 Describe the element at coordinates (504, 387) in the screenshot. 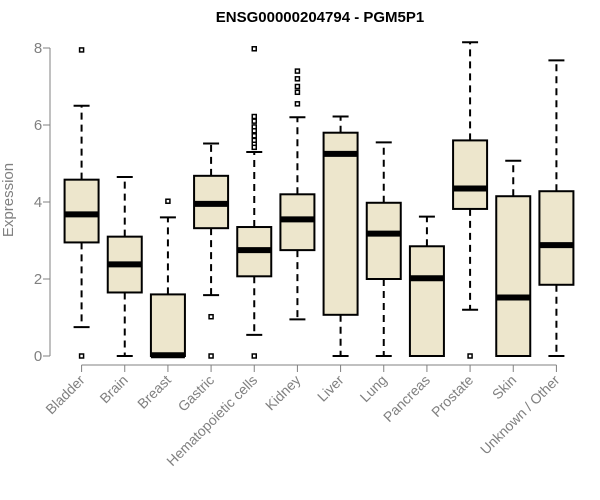

I see `category-label: Skin` at that location.